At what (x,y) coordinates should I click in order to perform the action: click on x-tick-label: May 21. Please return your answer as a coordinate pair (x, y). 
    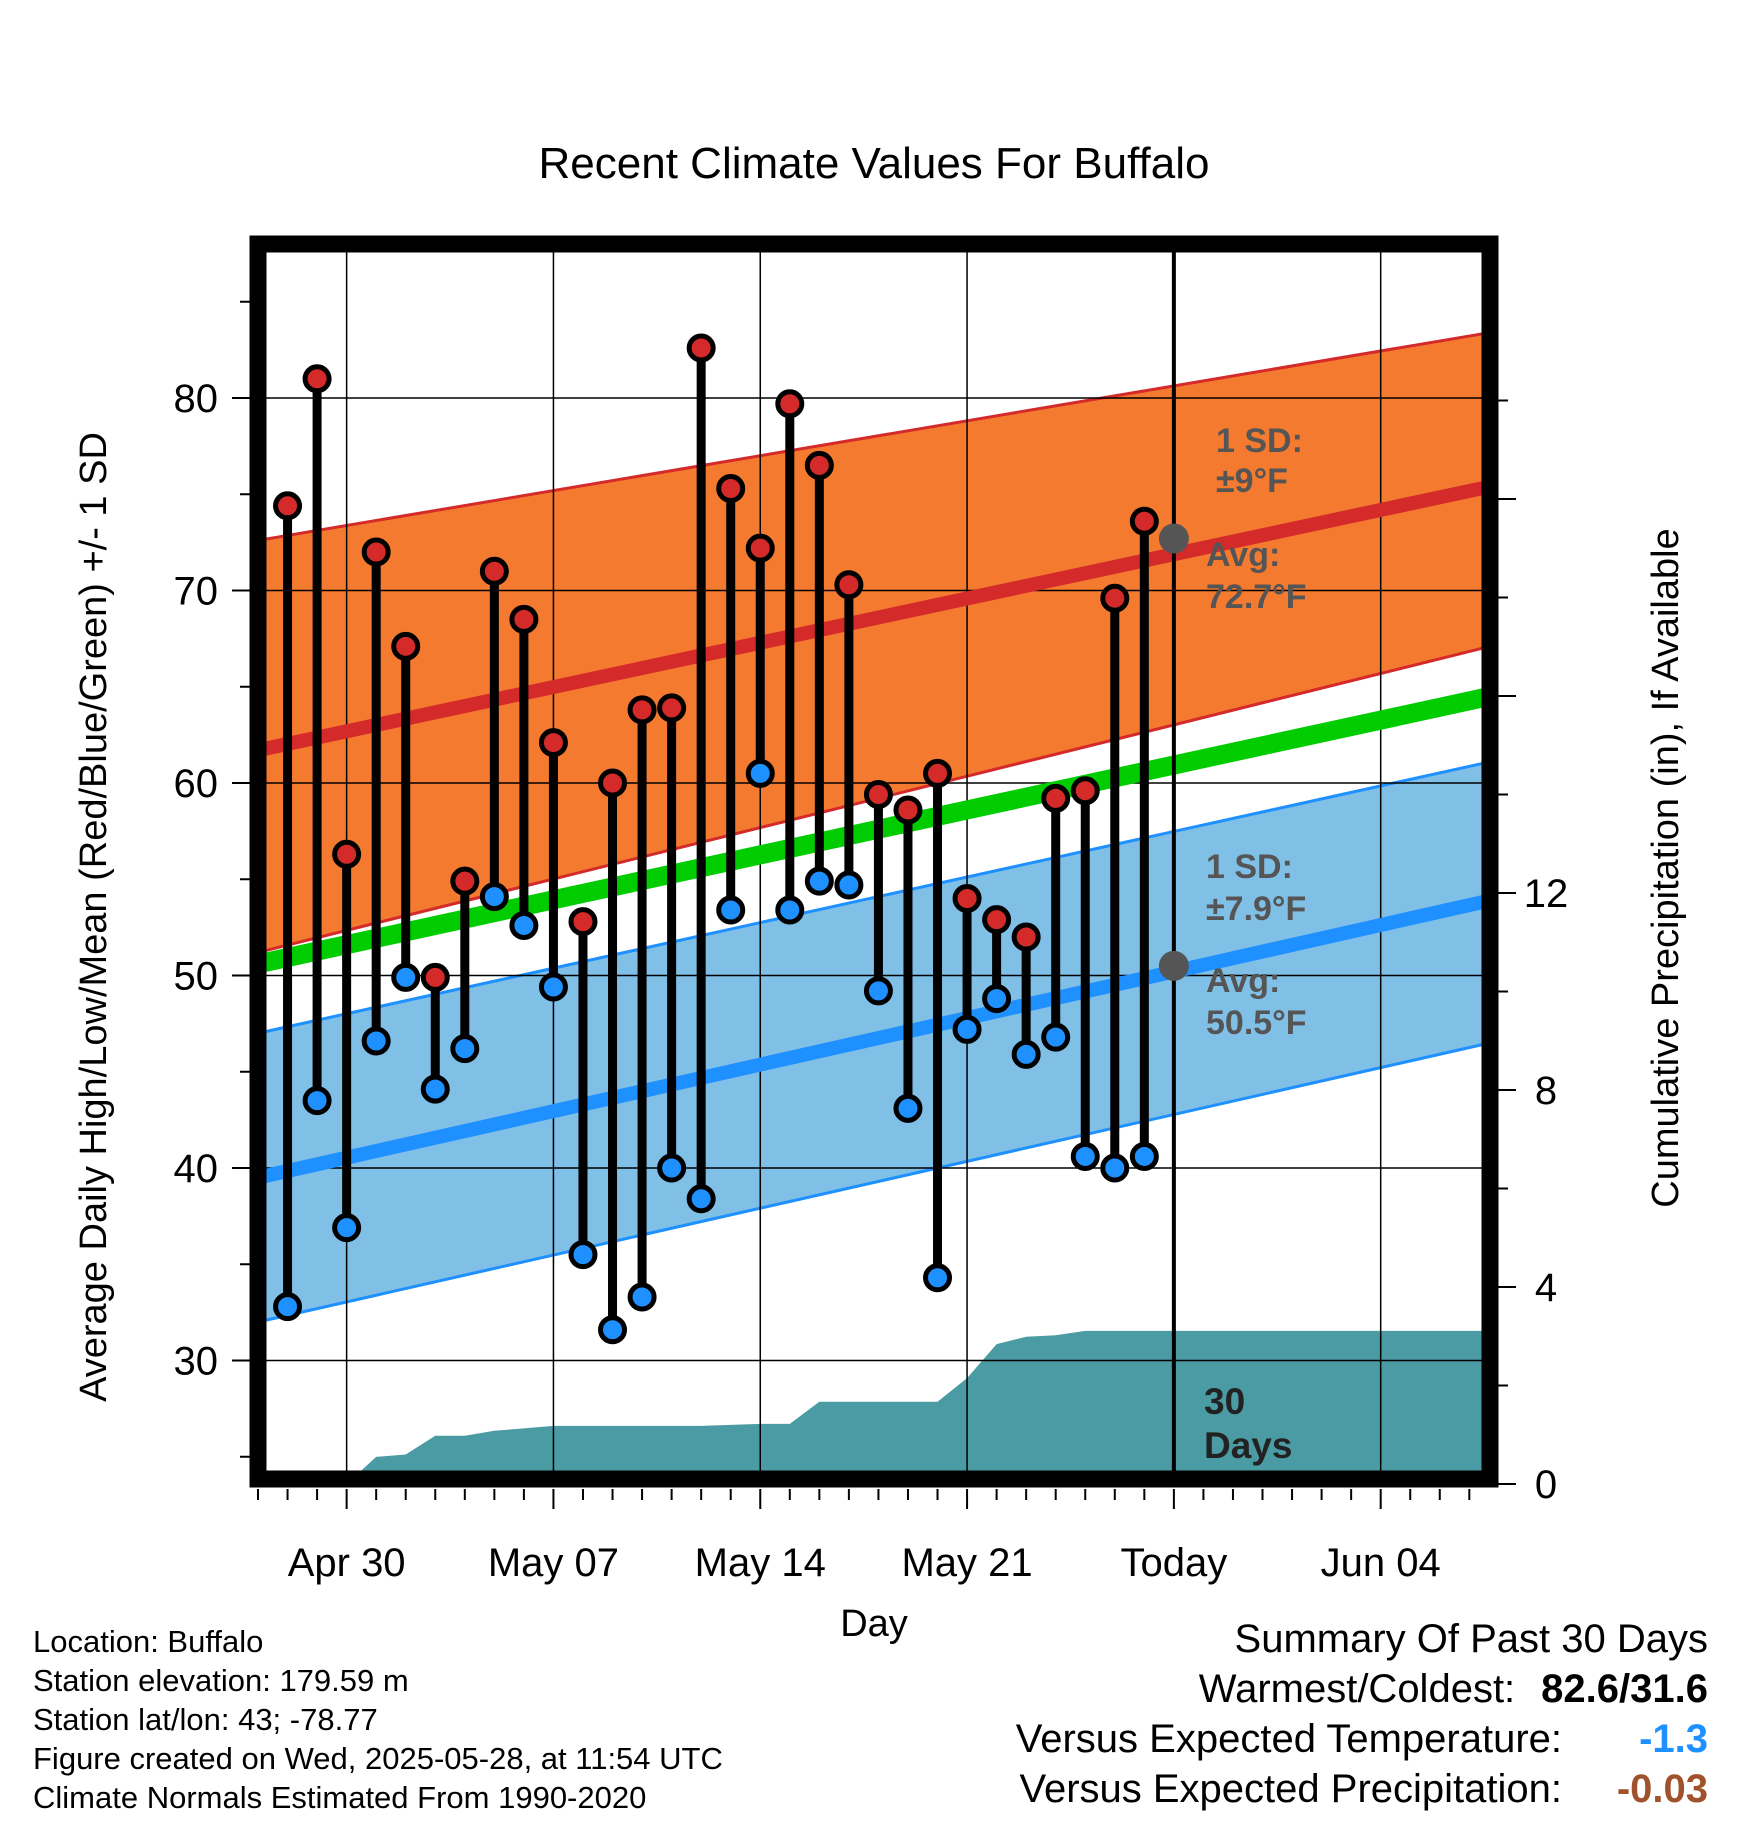
    Looking at the image, I should click on (966, 1563).